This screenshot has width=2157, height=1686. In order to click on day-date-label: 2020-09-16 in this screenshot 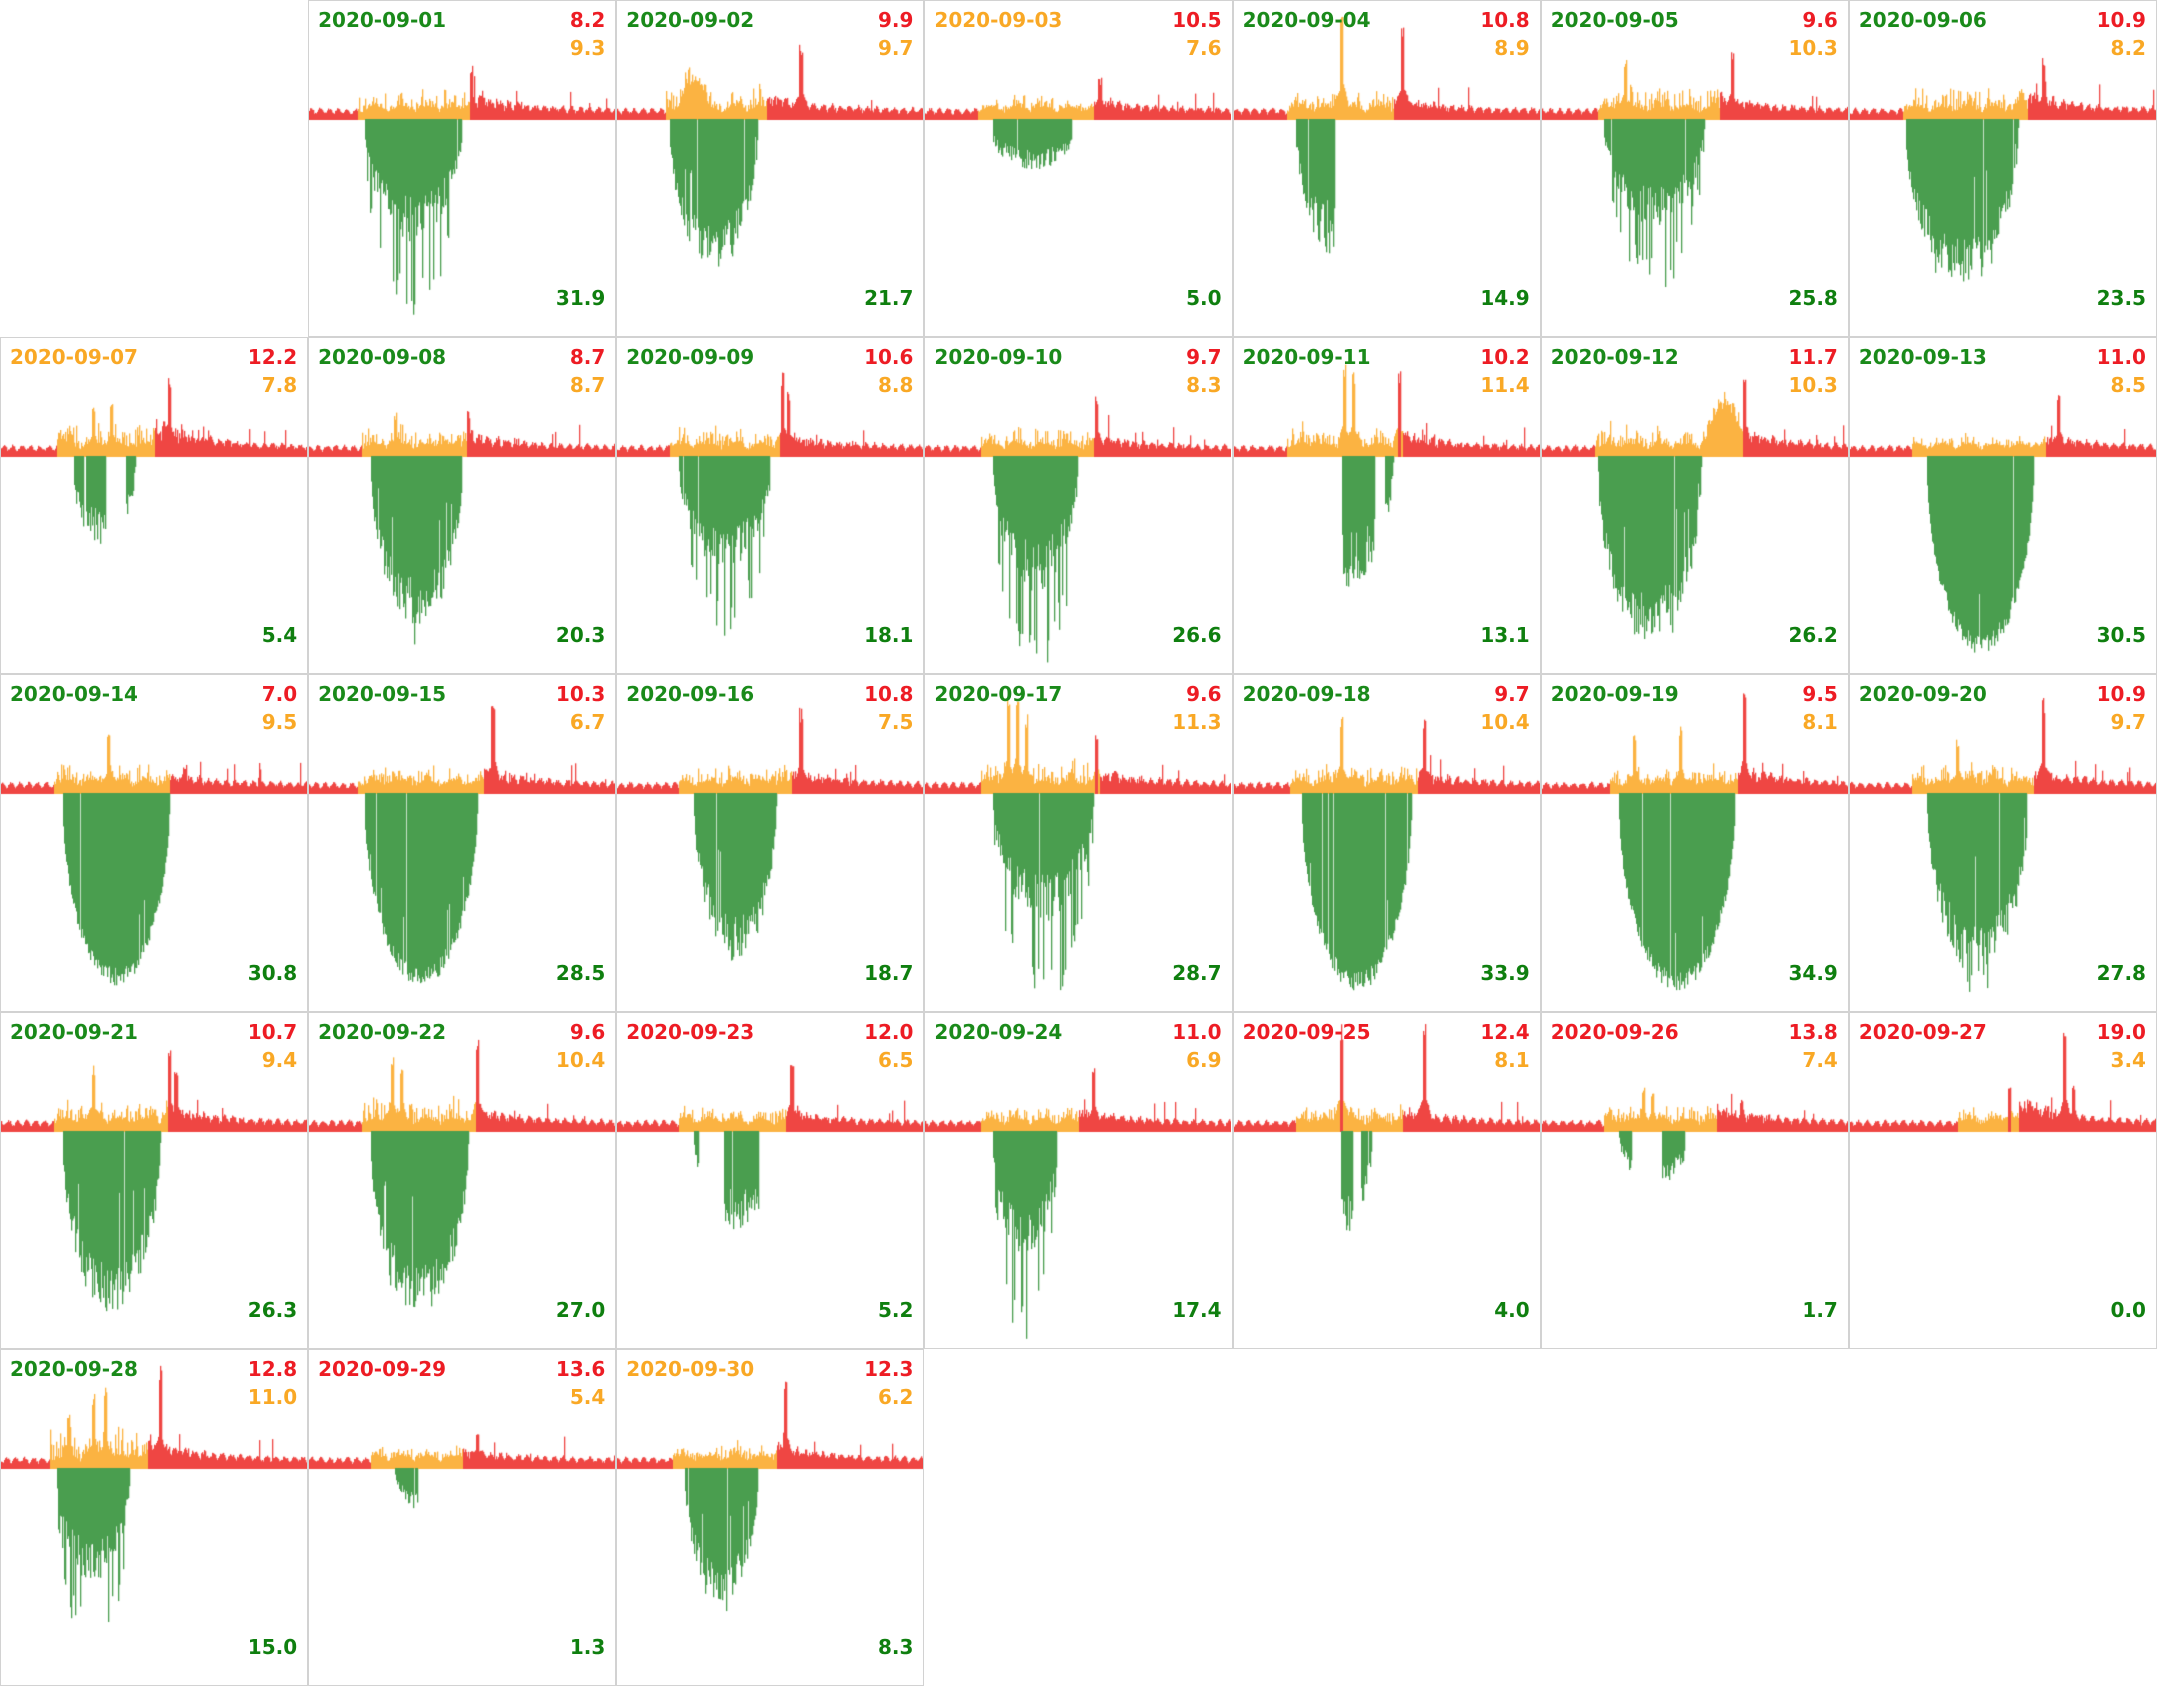, I will do `click(690, 694)`.